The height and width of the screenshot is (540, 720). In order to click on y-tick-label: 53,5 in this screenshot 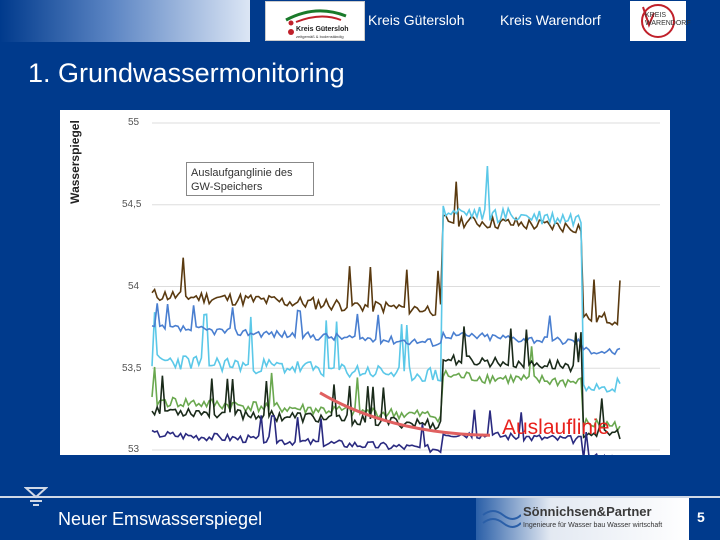, I will do `click(132, 368)`.